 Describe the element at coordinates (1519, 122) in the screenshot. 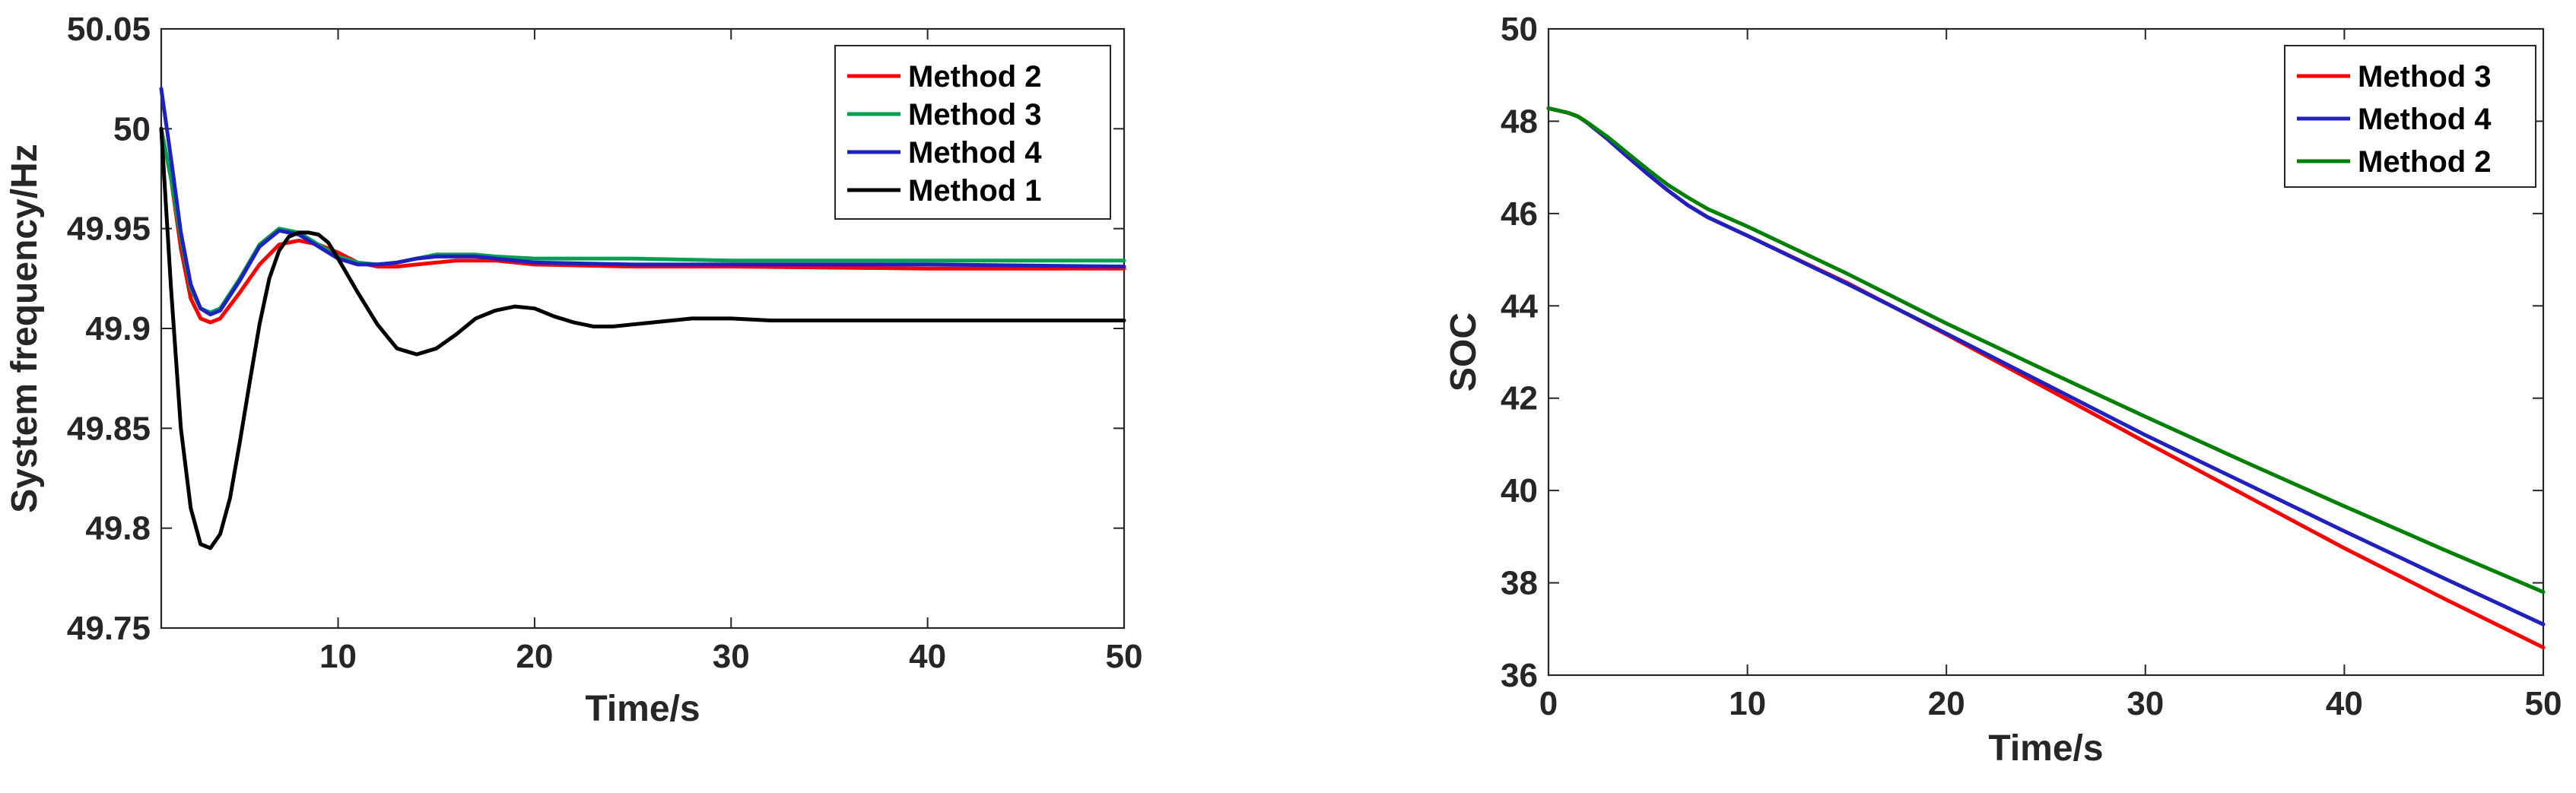

I see `y-tick-label: 48` at that location.